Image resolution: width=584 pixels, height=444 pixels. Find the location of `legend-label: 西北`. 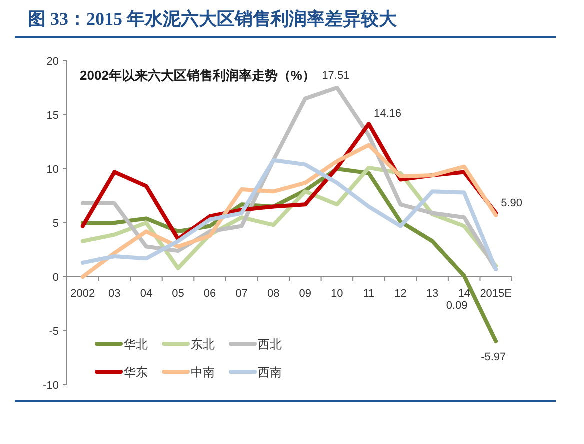

legend-label: 西北 is located at coordinates (270, 345).